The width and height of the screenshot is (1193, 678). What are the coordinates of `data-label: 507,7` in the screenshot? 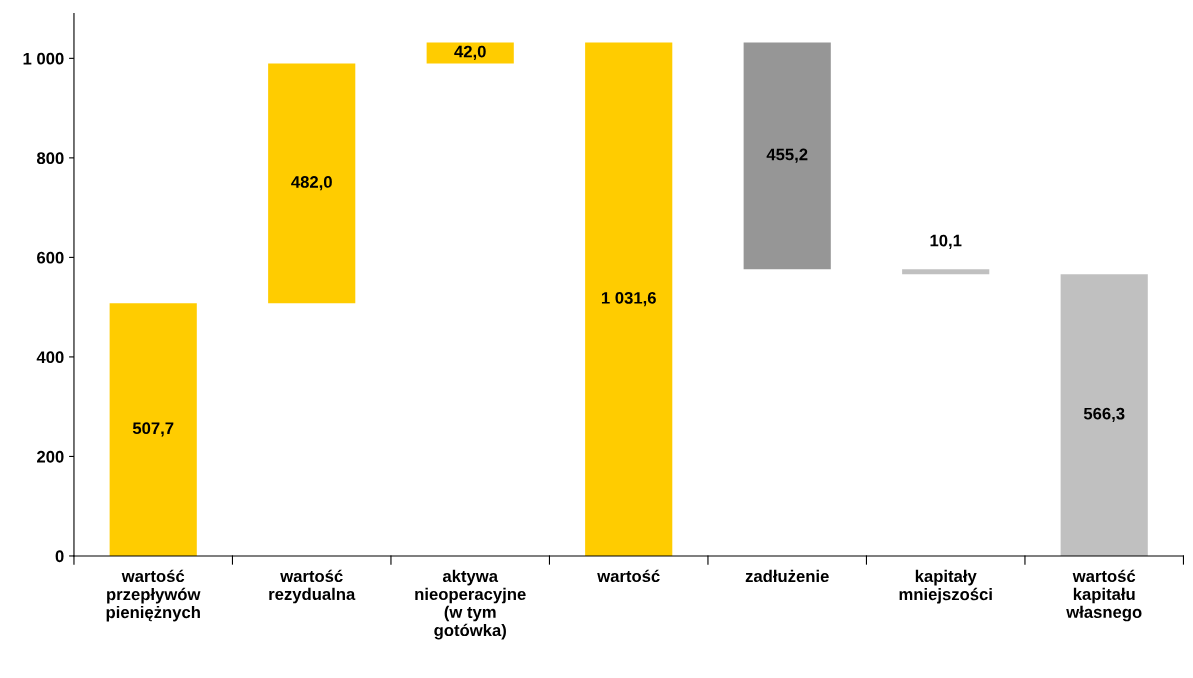 It's located at (153, 429).